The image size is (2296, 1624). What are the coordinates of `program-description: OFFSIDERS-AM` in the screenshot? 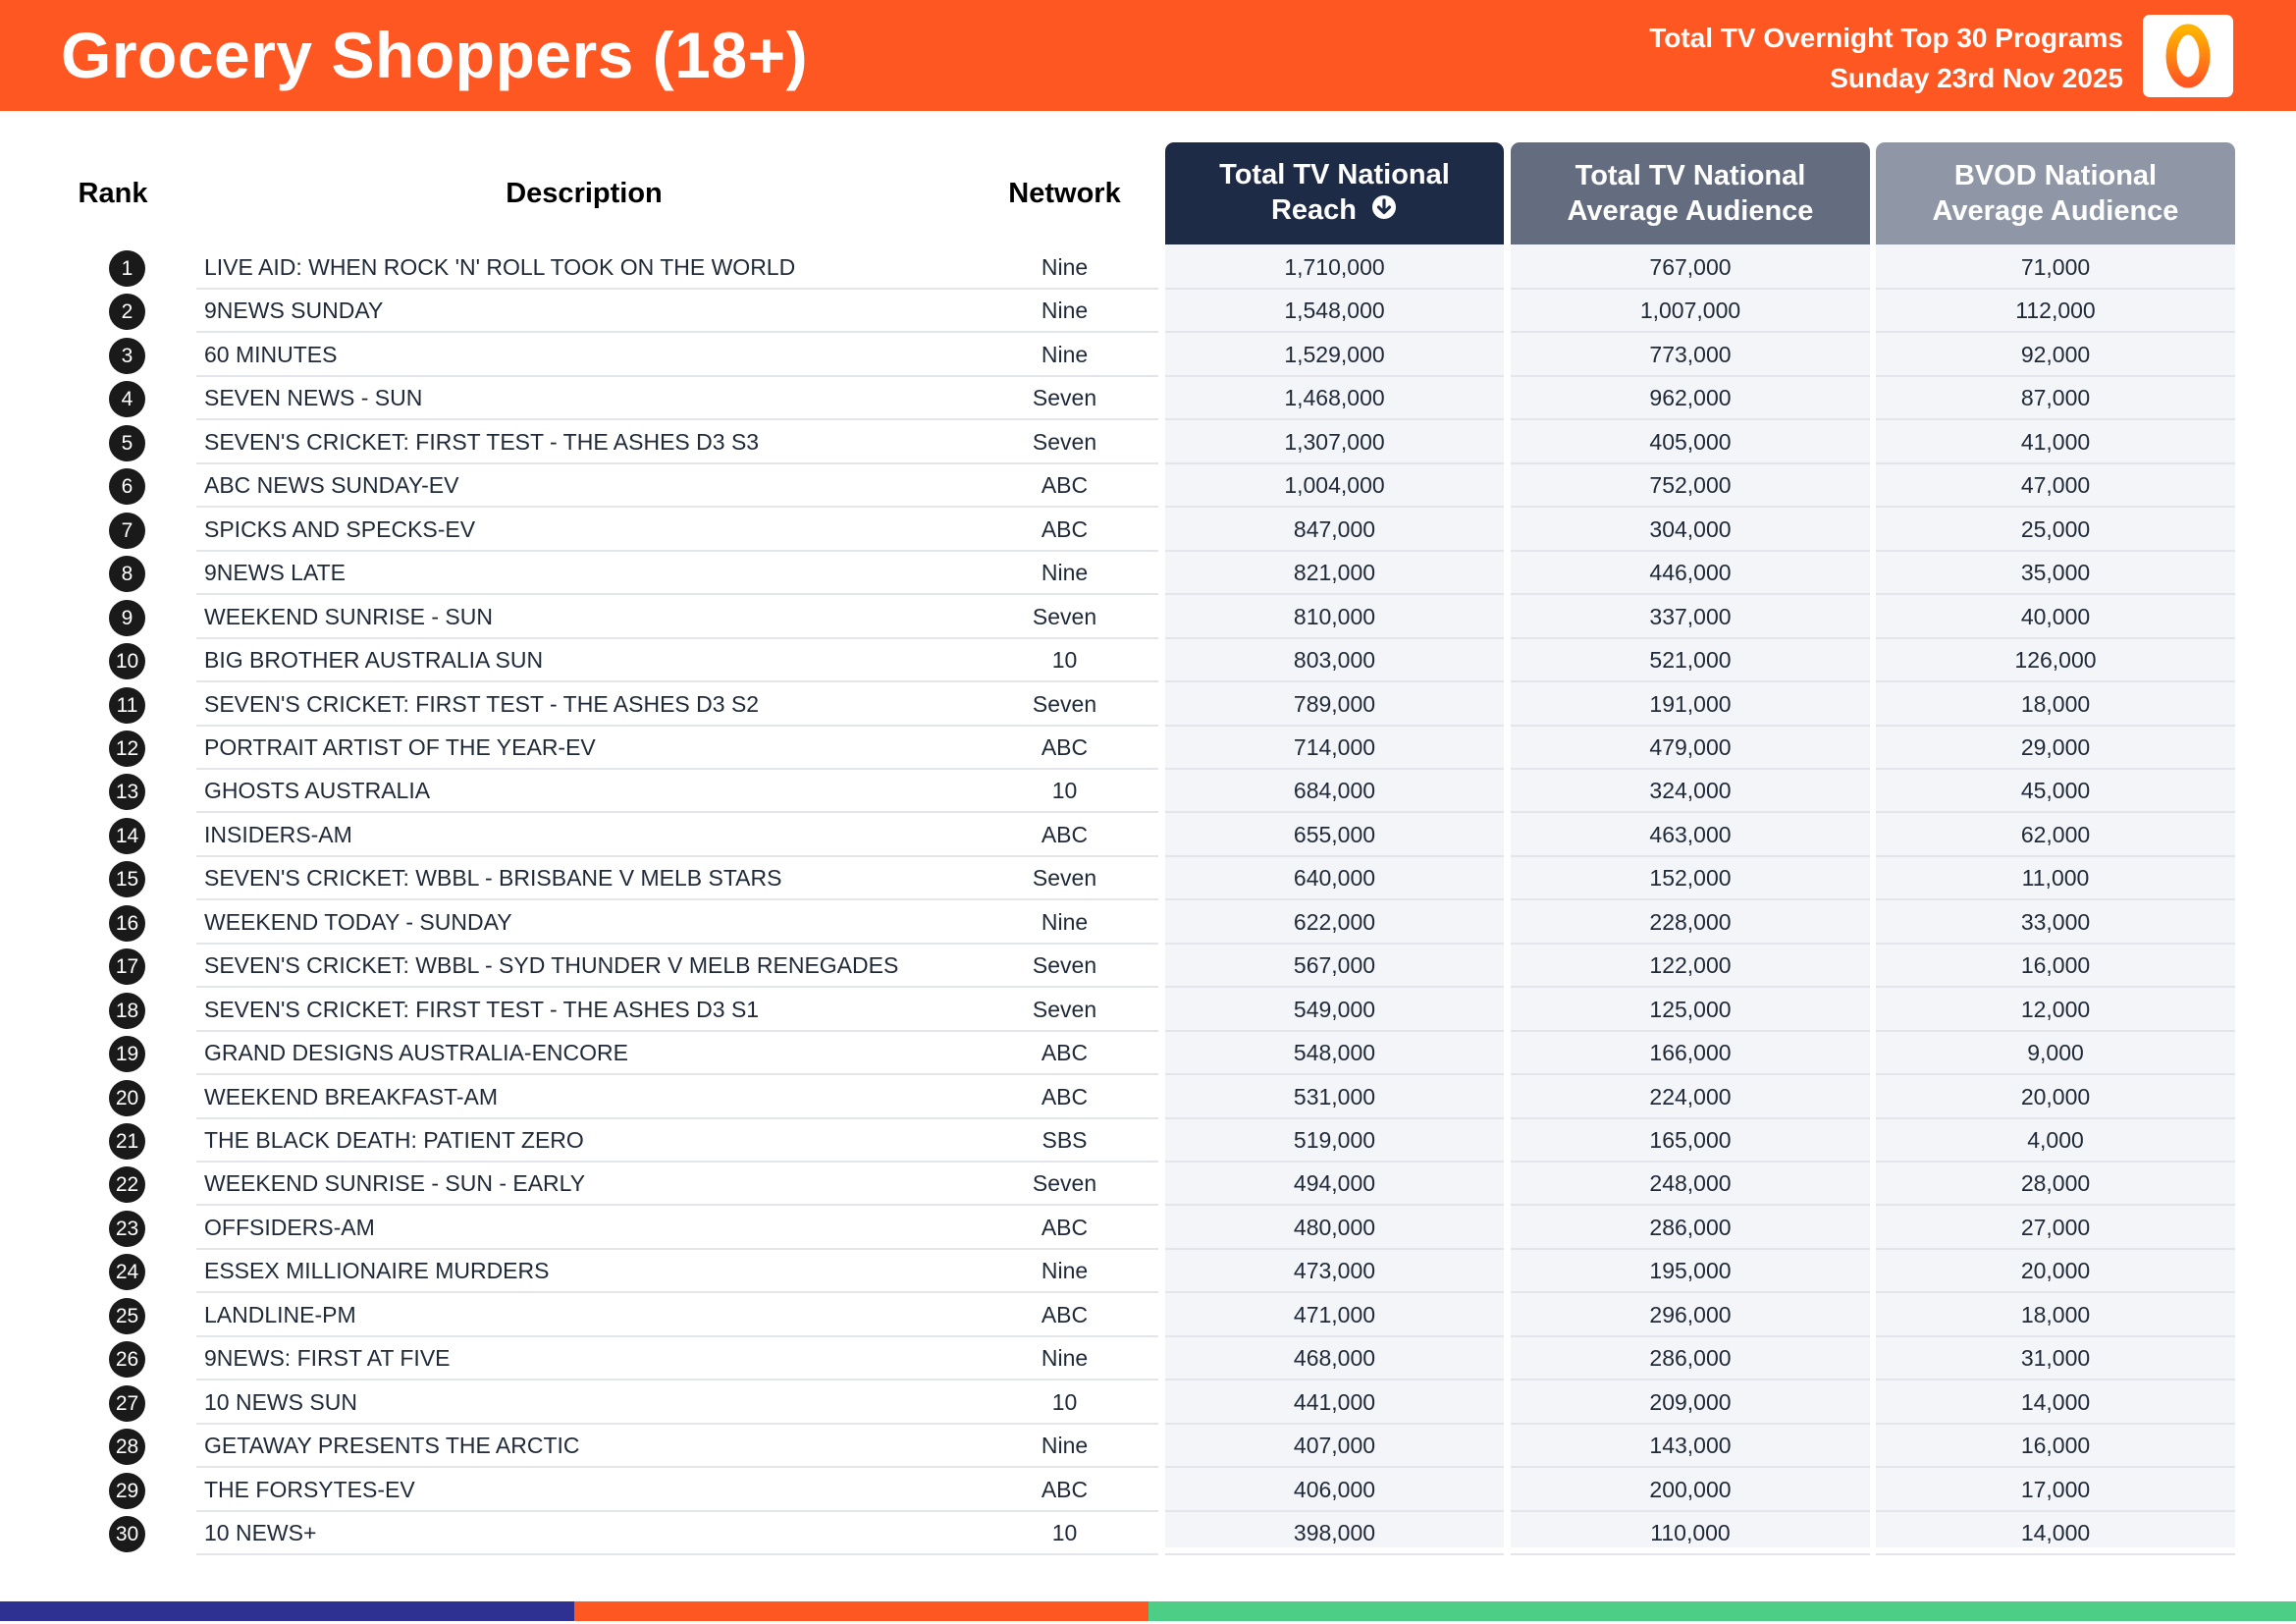 It's located at (290, 1227).